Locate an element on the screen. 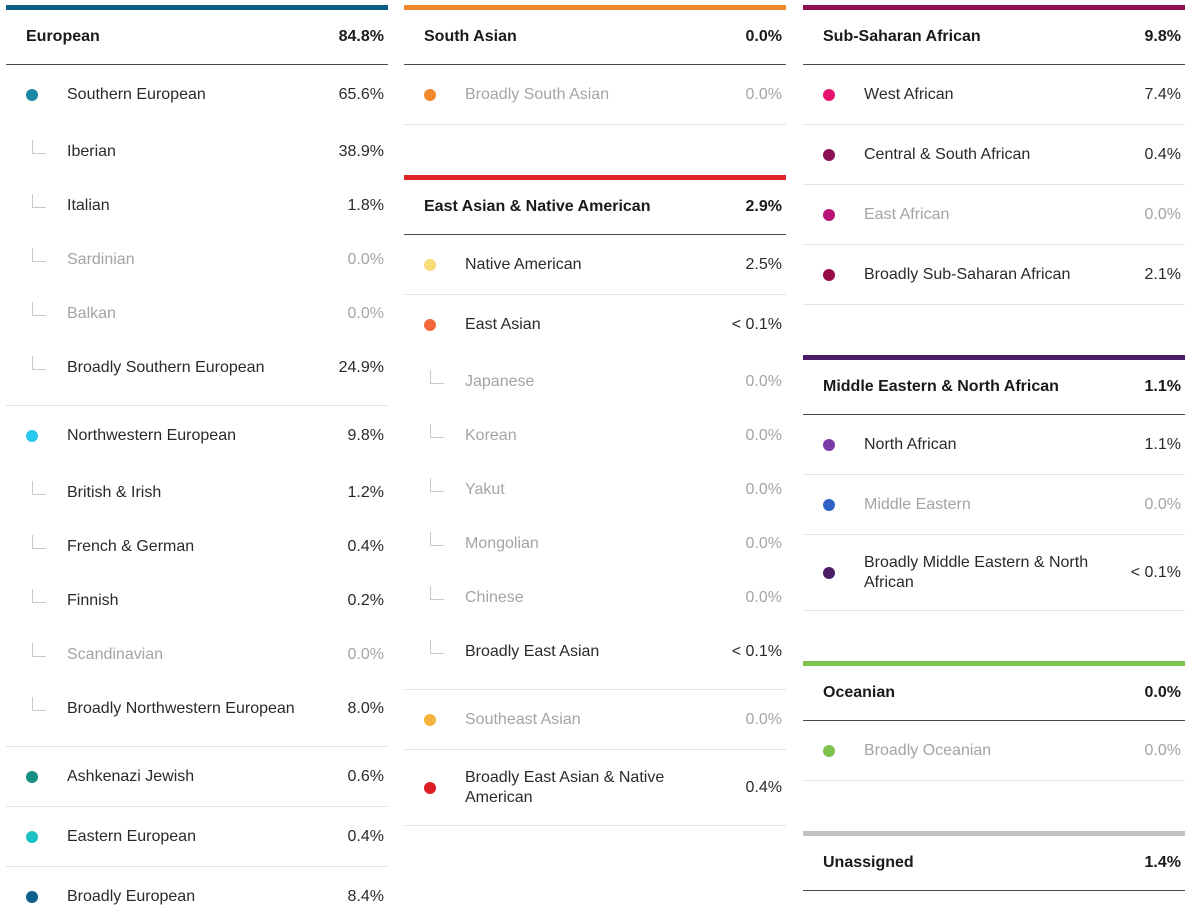 The width and height of the screenshot is (1194, 915). sub-population-row-chinese: Chinese 0.0% is located at coordinates (595, 598).